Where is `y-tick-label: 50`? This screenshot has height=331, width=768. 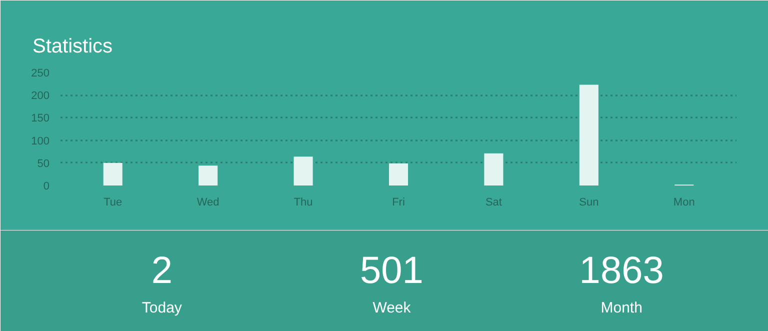
y-tick-label: 50 is located at coordinates (43, 164).